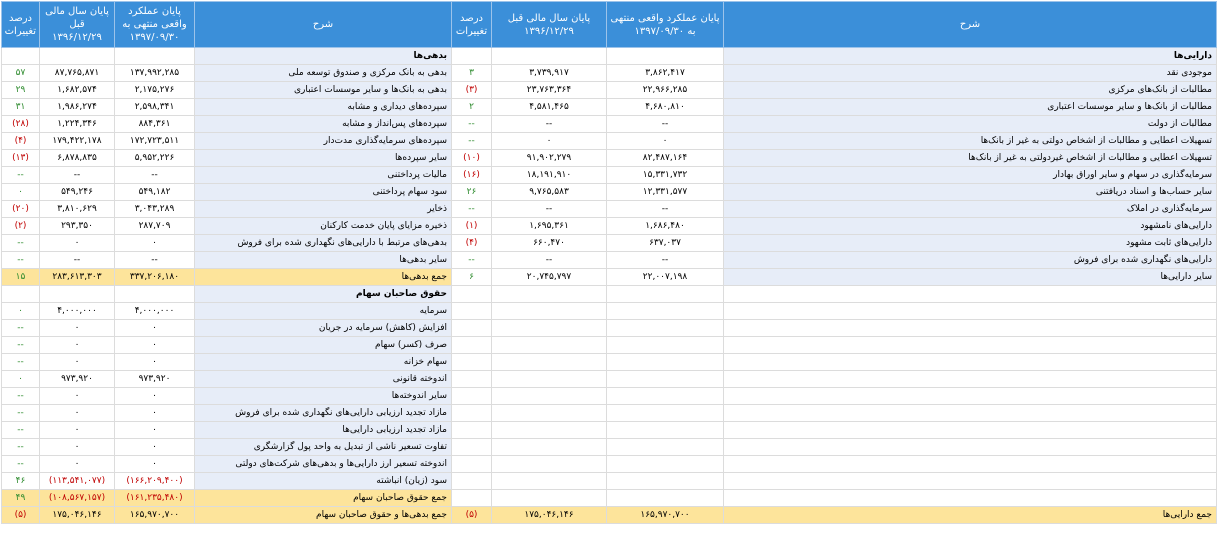 This screenshot has width=1217, height=541. What do you see at coordinates (970, 192) in the screenshot?
I see `row-label: سایر حساب‌ها و اسناد دریافتنی` at bounding box center [970, 192].